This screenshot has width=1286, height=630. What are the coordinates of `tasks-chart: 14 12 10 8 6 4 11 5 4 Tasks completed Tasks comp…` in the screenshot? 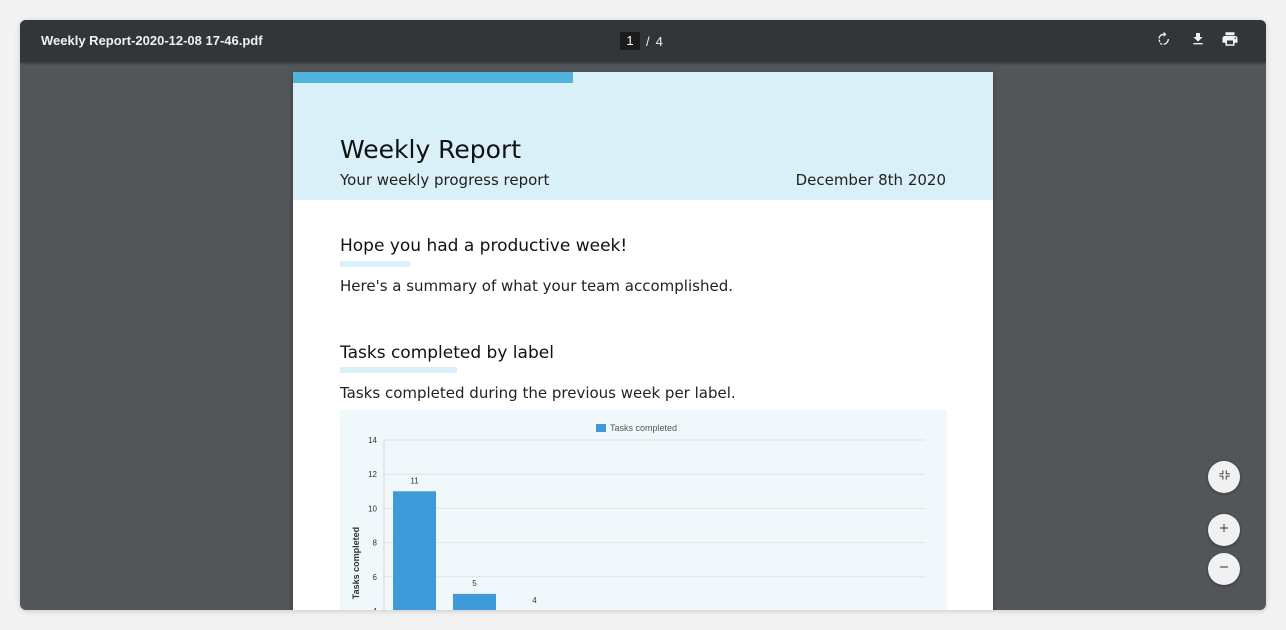 It's located at (643, 510).